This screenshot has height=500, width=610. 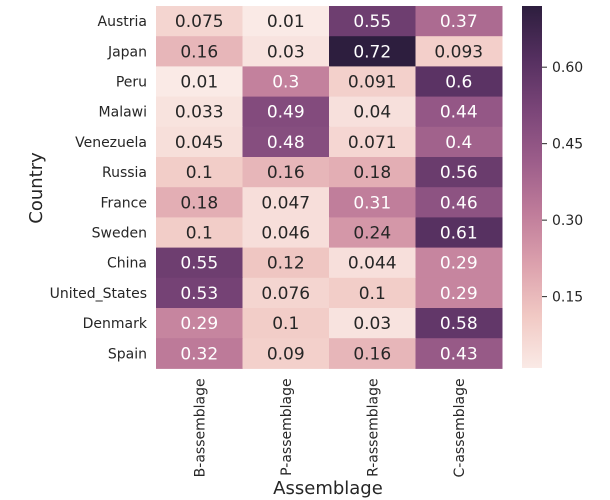 I want to click on cell-value-label: 0.04, so click(x=372, y=113).